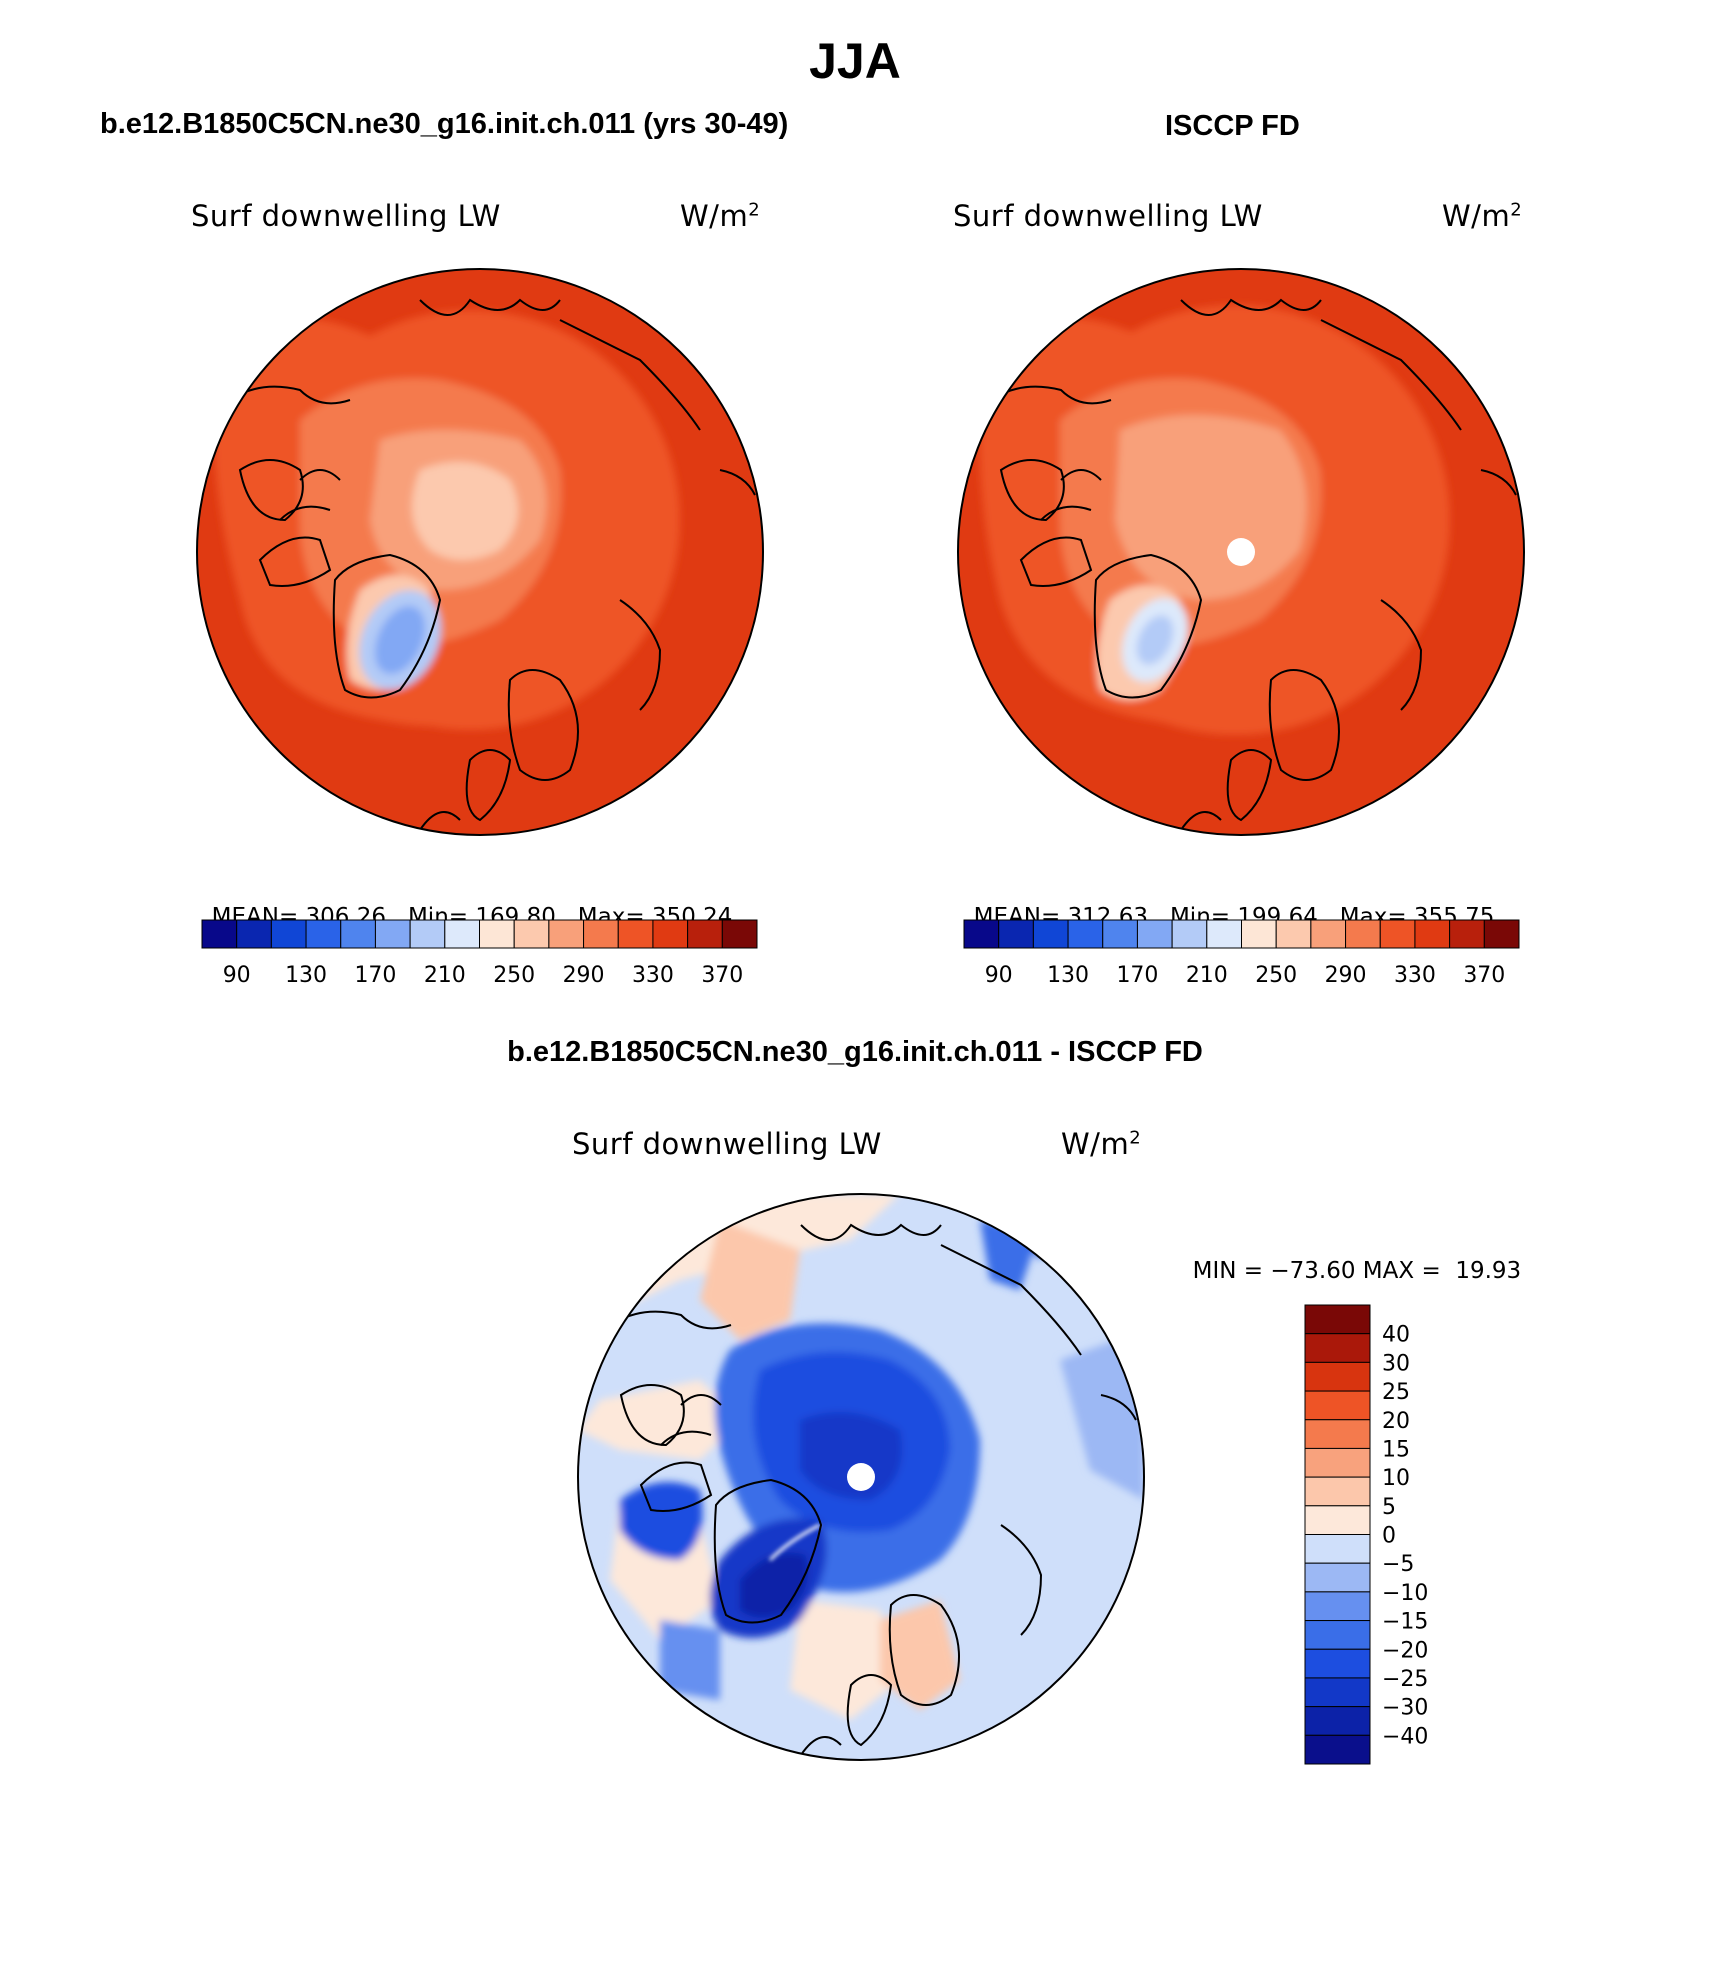  What do you see at coordinates (375, 975) in the screenshot?
I see `colorbar1-tick-label: 170` at bounding box center [375, 975].